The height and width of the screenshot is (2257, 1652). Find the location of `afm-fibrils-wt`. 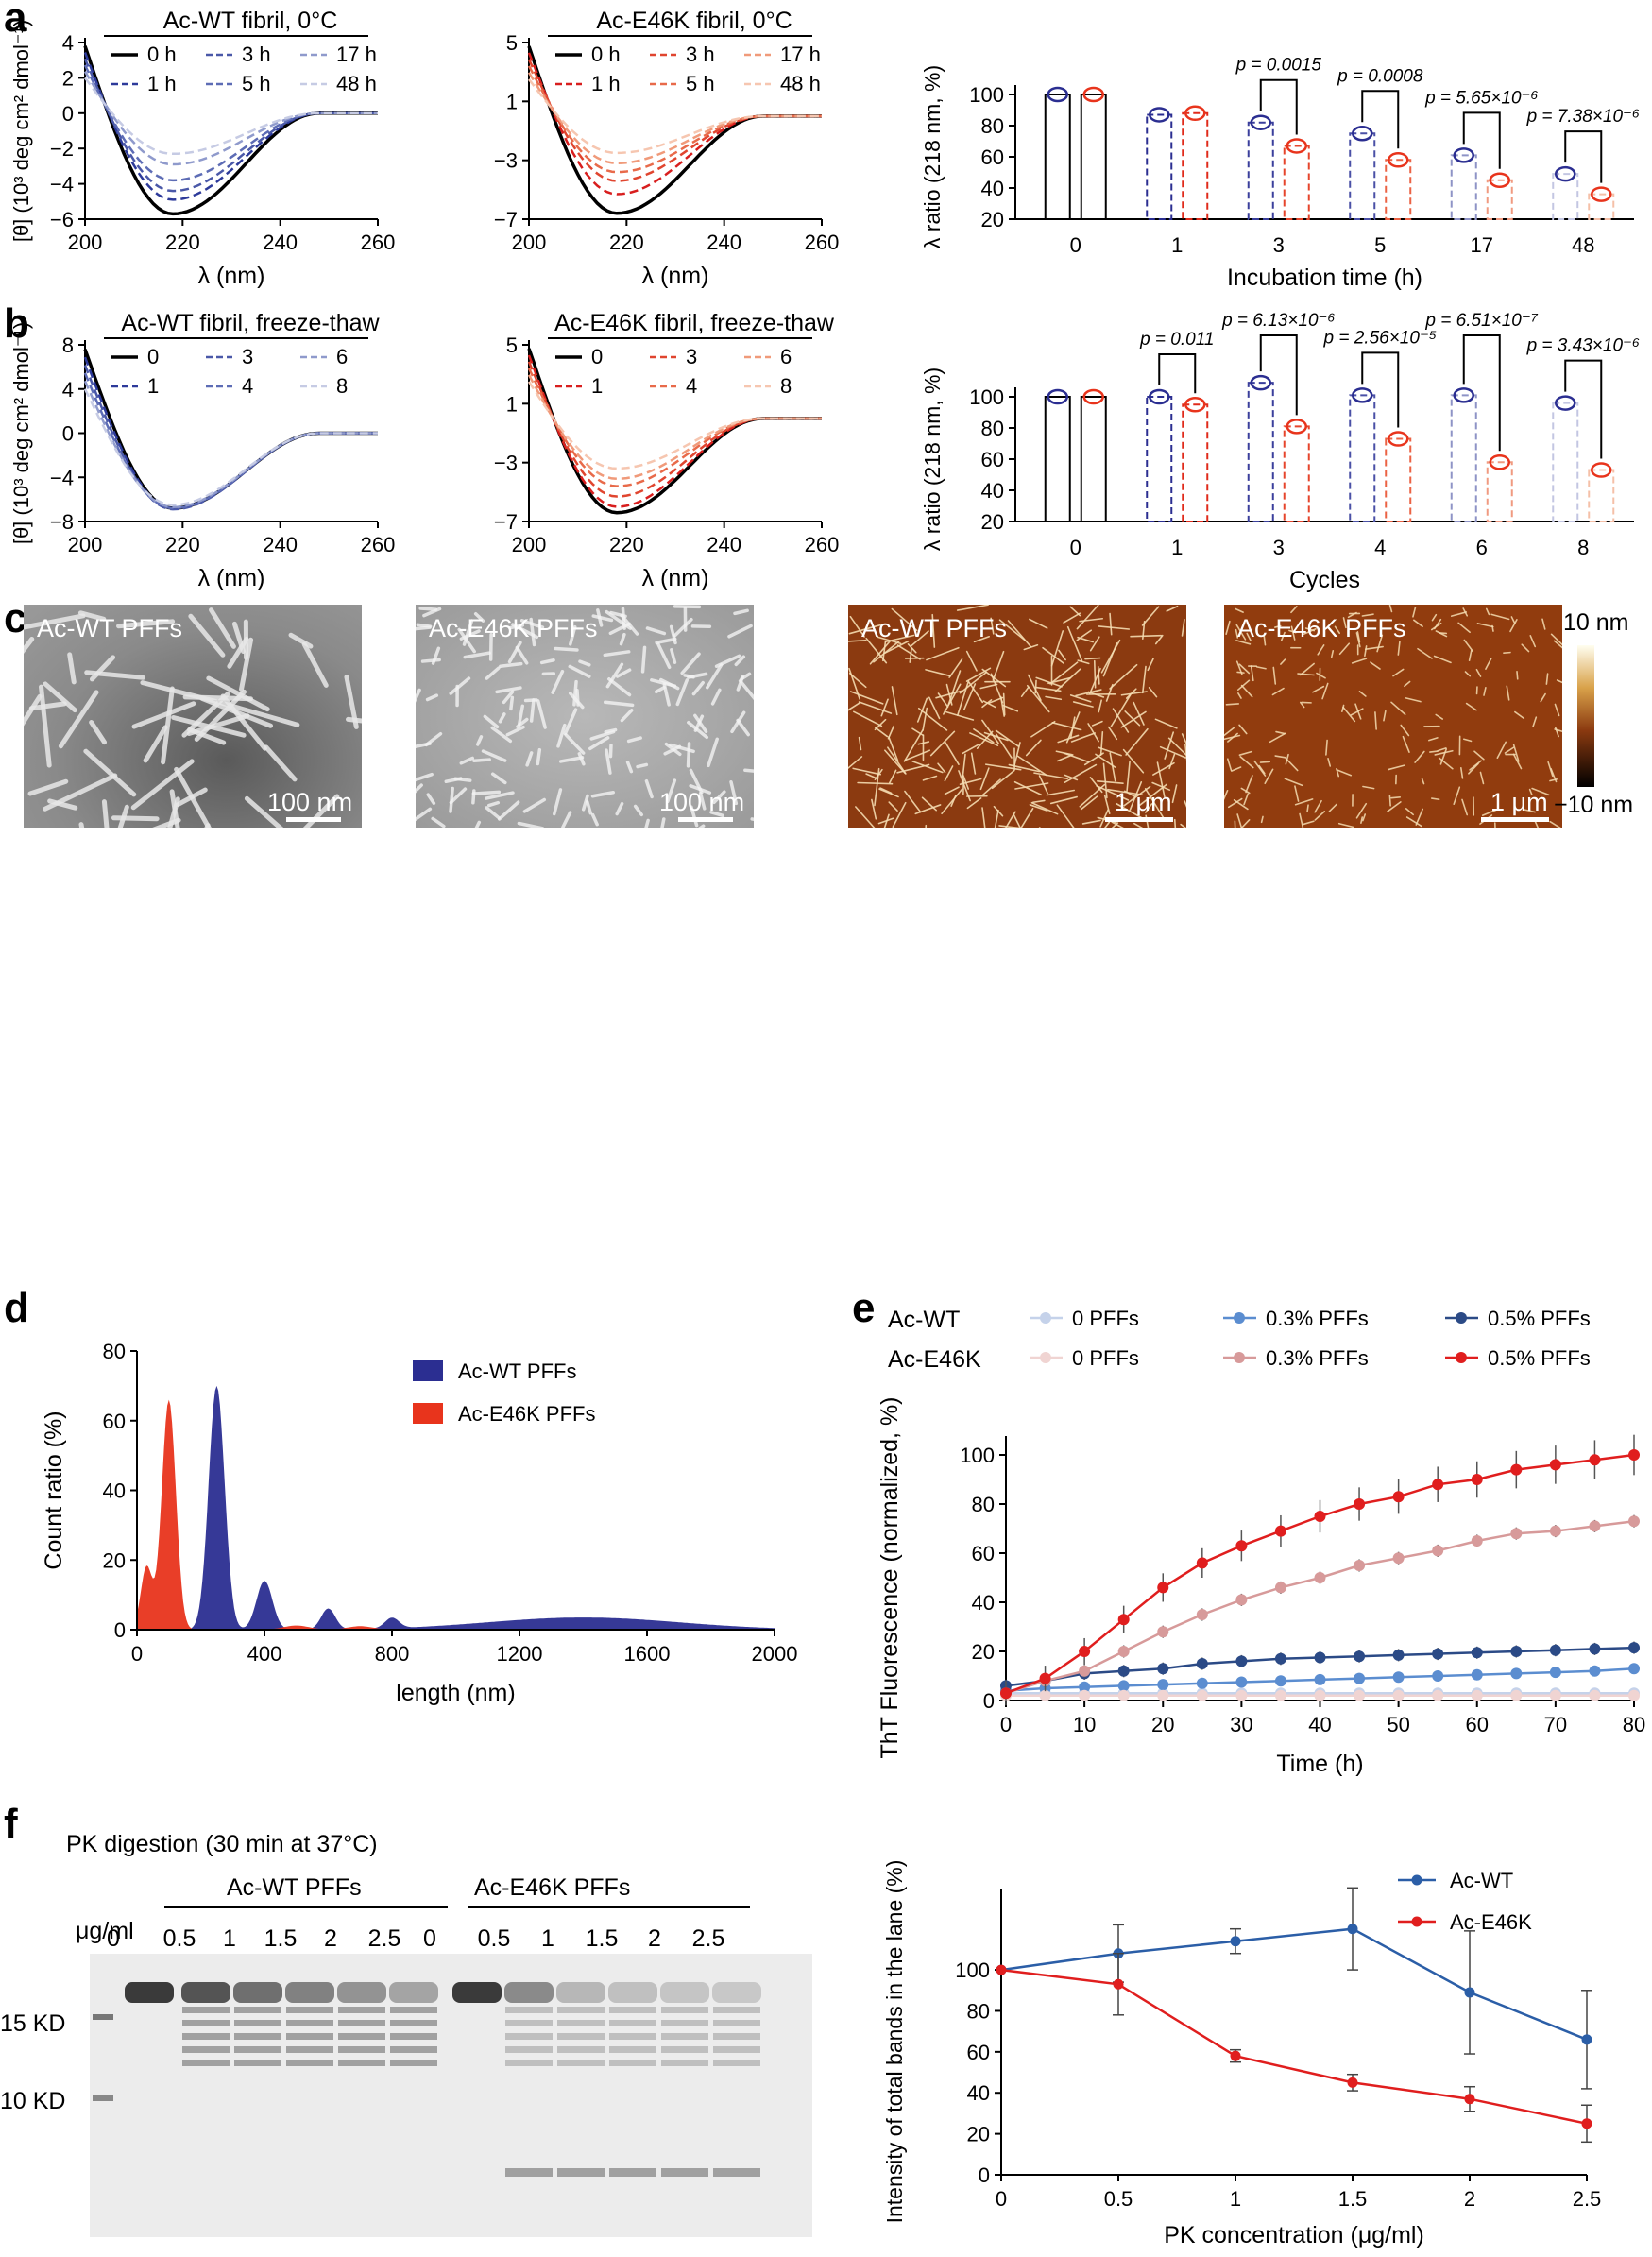

afm-fibrils-wt is located at coordinates (1017, 717).